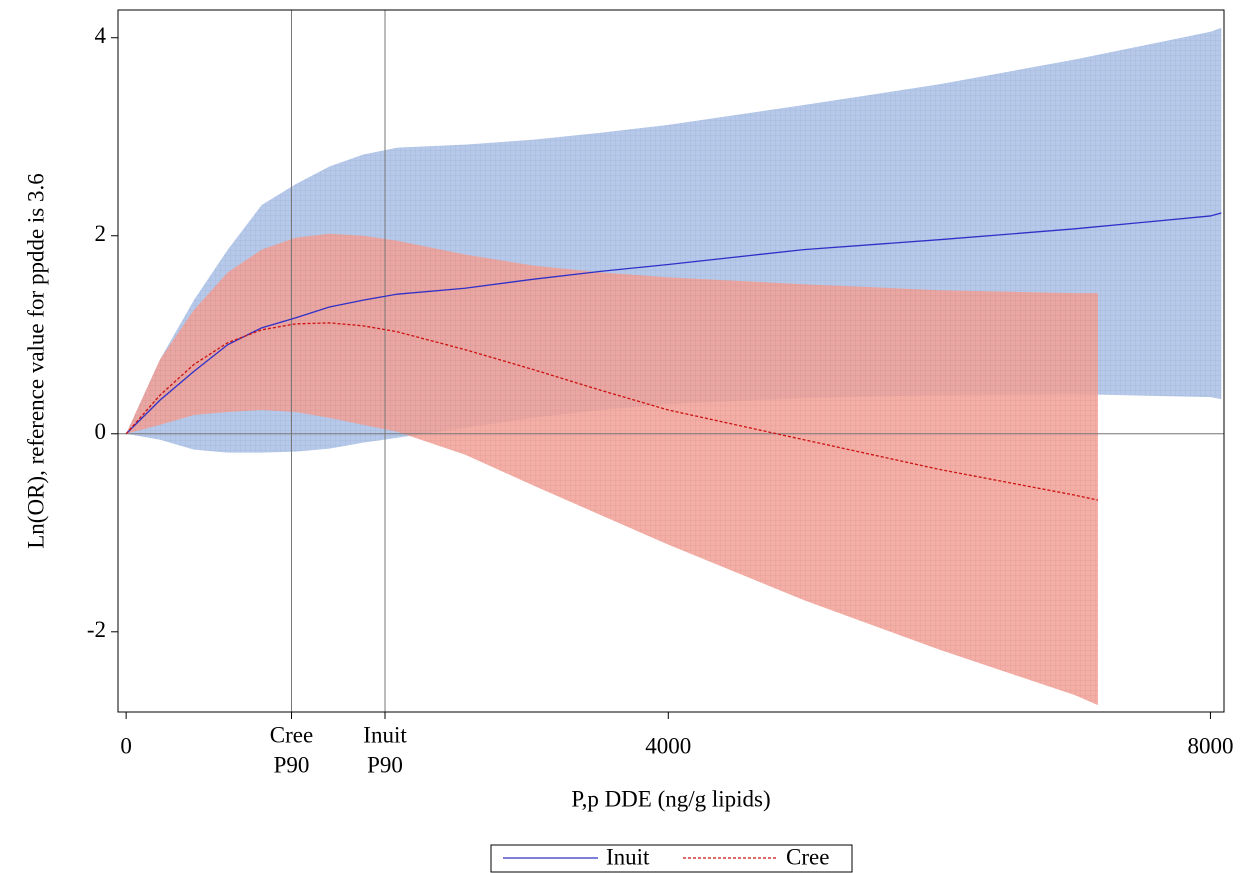 This screenshot has width=1247, height=873. I want to click on legend-label: Cree, so click(807, 856).